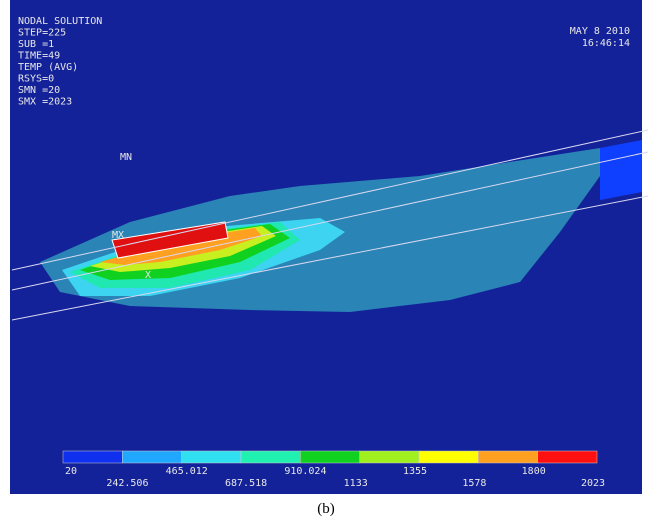 This screenshot has width=652, height=523. I want to click on header-line: SMN =20, so click(39, 90).